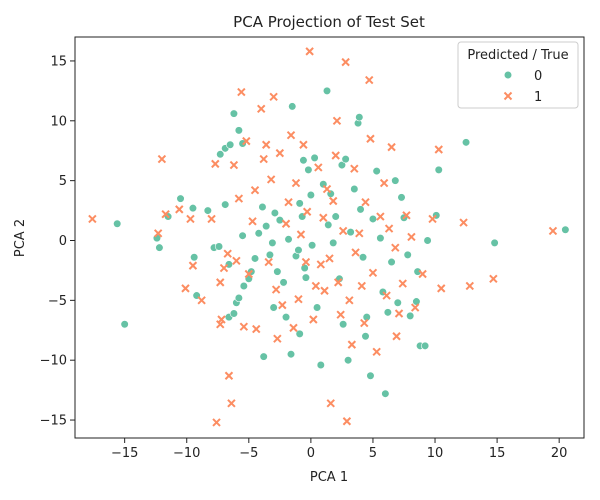 The width and height of the screenshot is (600, 500). I want to click on legend-marker-circle, so click(508, 75).